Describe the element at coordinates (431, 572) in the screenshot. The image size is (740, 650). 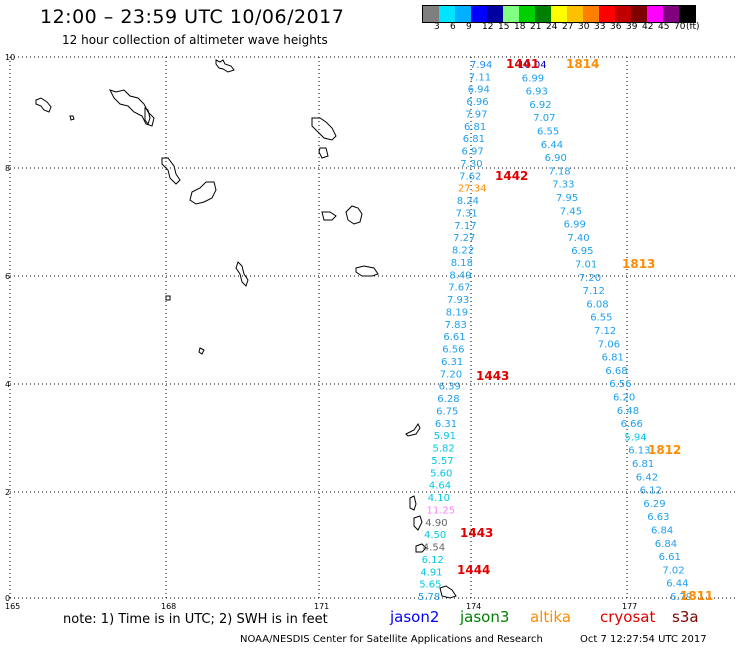
I see `wave-height-value: 4.91` at that location.